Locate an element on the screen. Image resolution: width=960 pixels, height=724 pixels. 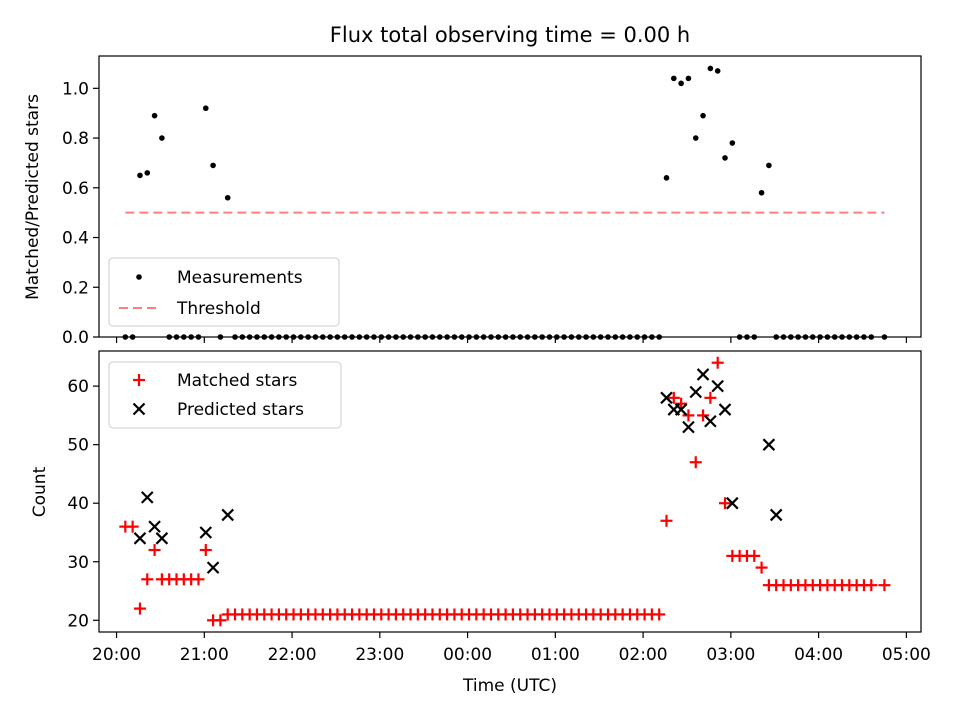
legend-measurements-label: Measurements is located at coordinates (240, 278).